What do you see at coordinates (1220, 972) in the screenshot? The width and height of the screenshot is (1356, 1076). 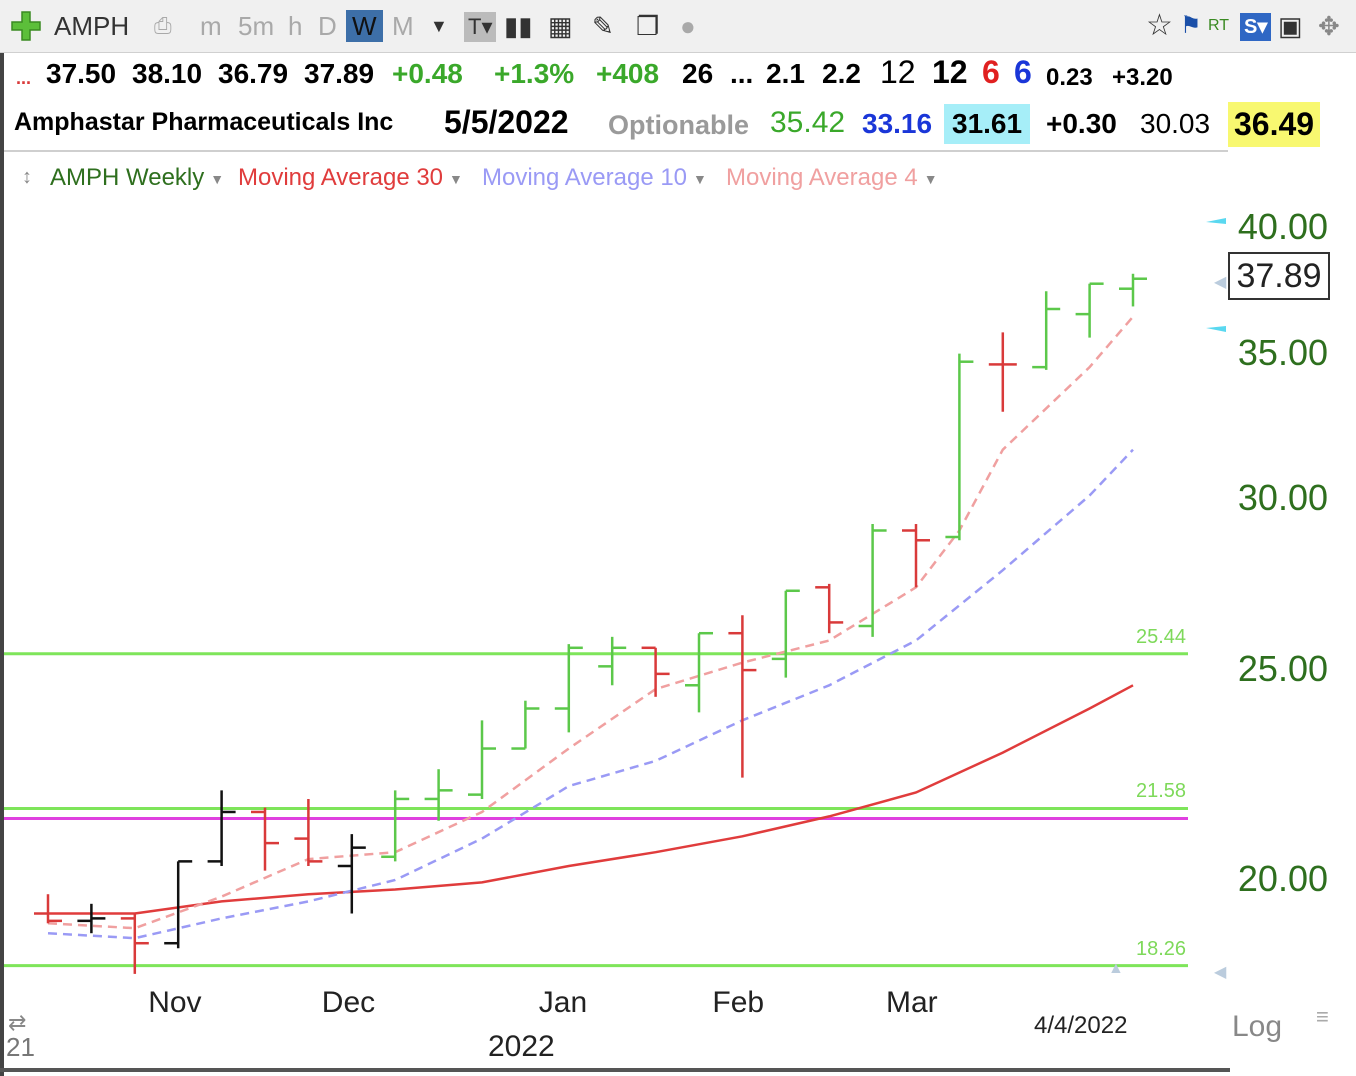 I see `scroll-left-icon: ◀` at bounding box center [1220, 972].